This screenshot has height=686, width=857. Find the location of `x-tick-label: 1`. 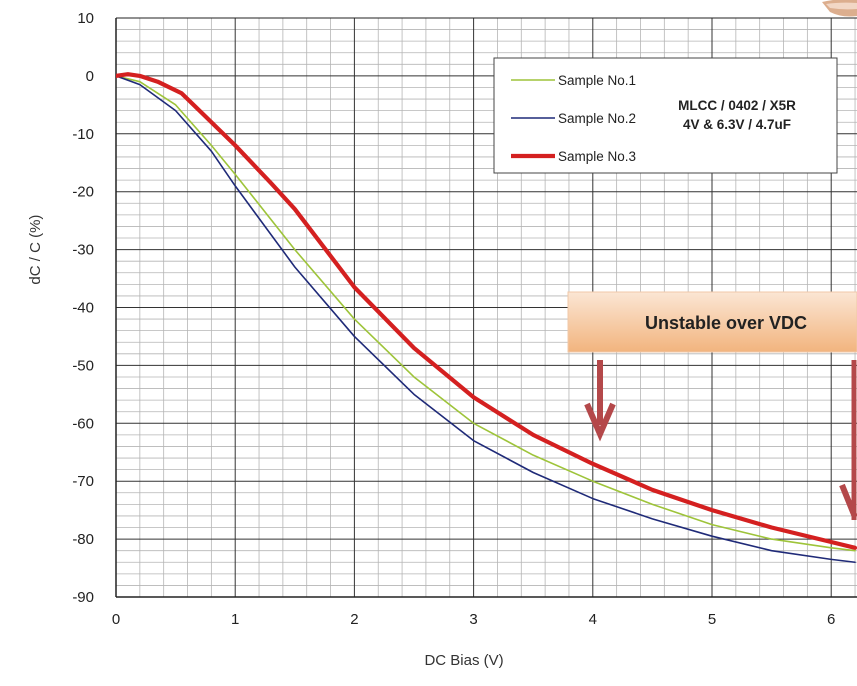

x-tick-label: 1 is located at coordinates (235, 619).